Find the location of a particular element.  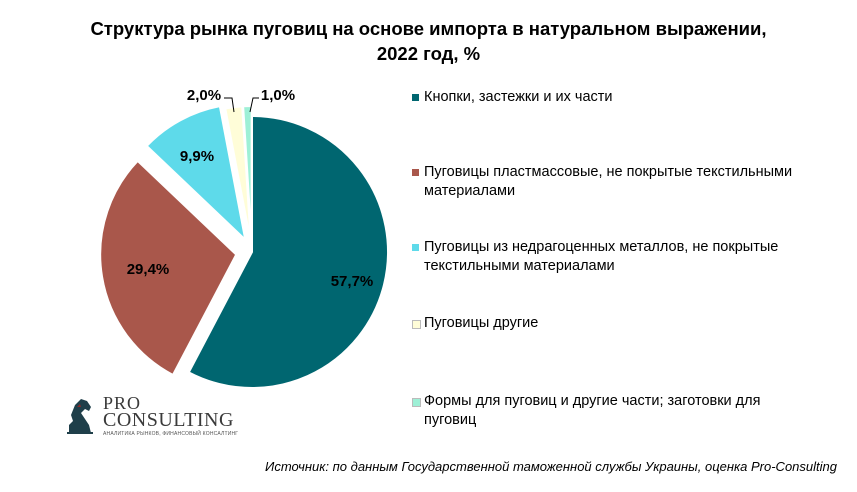

legend-label: Пуговицы другие is located at coordinates (481, 323).